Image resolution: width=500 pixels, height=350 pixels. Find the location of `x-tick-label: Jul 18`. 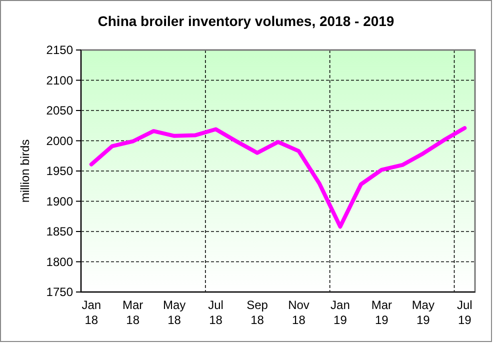

x-tick-label: Jul 18 is located at coordinates (216, 312).